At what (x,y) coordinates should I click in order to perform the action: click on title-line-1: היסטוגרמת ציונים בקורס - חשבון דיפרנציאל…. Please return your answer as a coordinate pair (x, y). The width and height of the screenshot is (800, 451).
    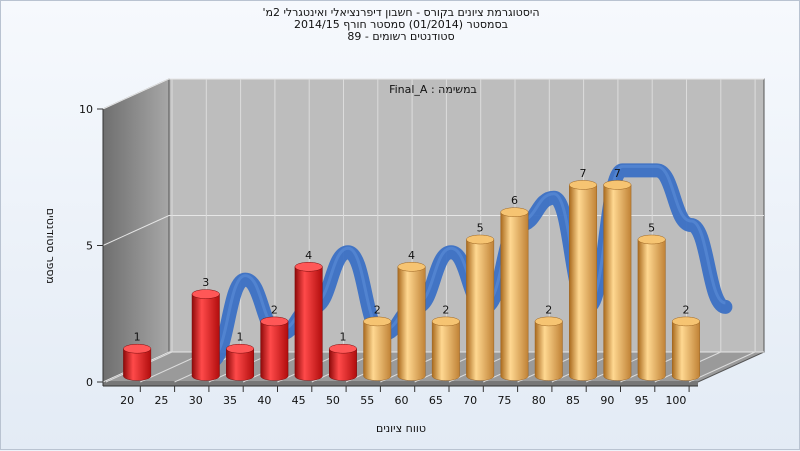
    Looking at the image, I should click on (401, 12).